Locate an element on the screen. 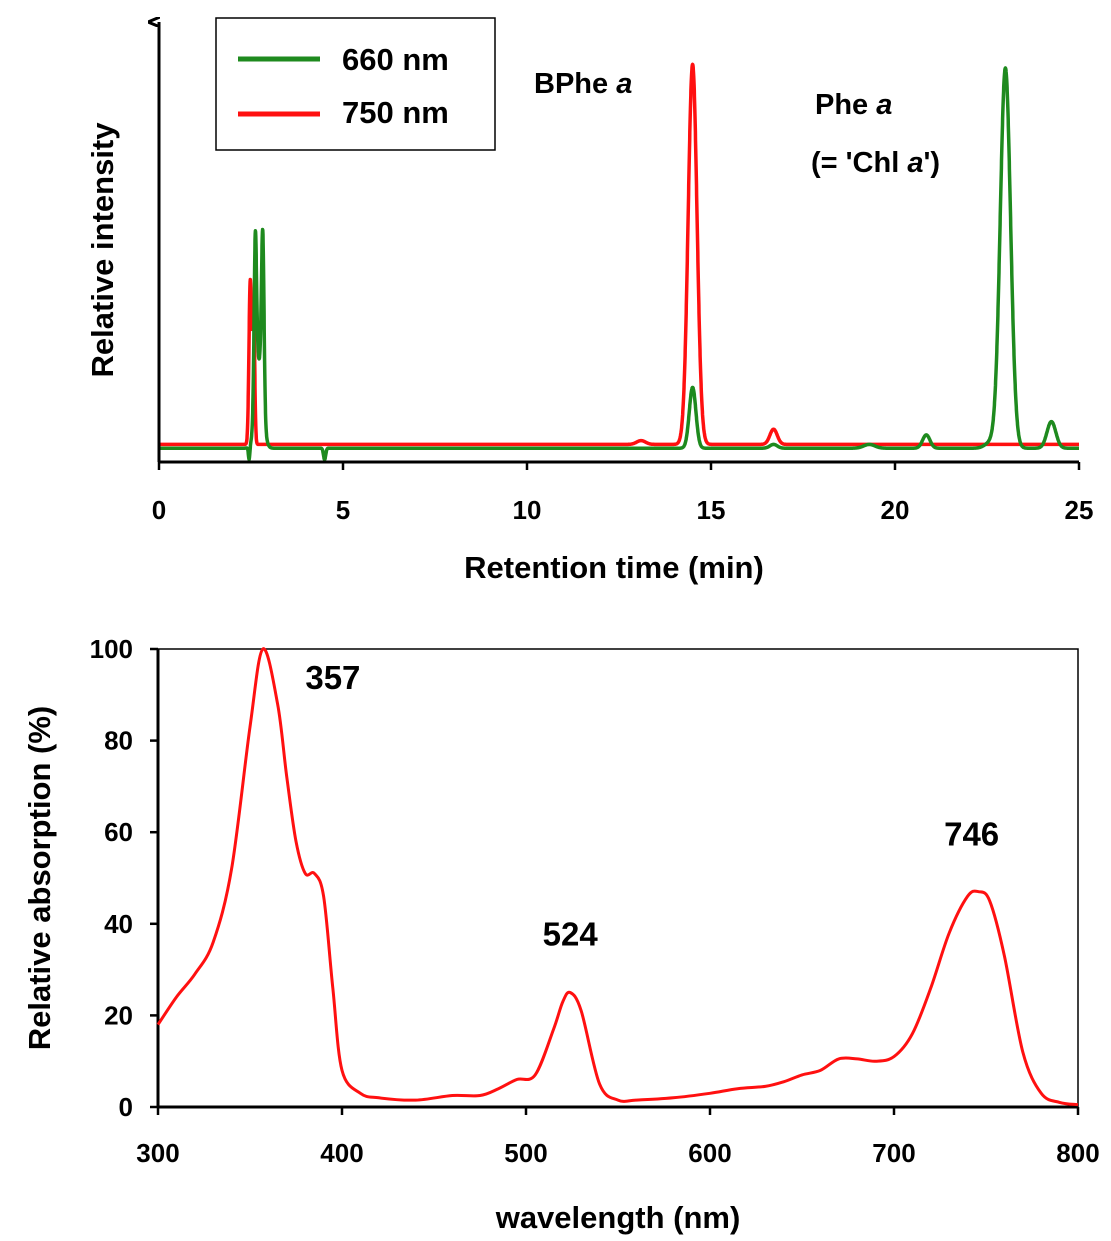 Image resolution: width=1111 pixels, height=1241 pixels. y-tick-label: 0 is located at coordinates (126, 1107).